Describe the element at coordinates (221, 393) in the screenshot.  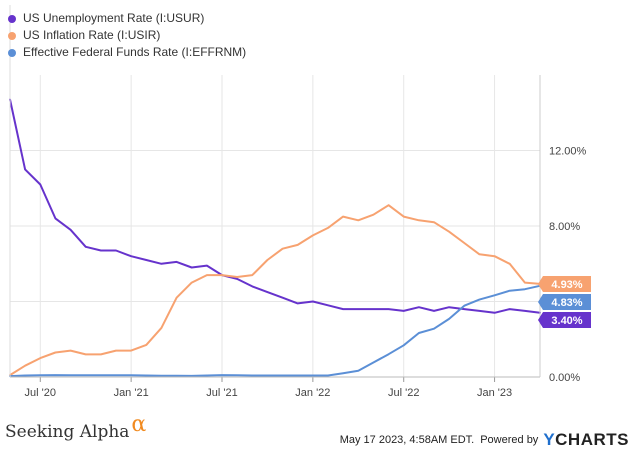
I see `x-tick-label: Jul '21` at that location.